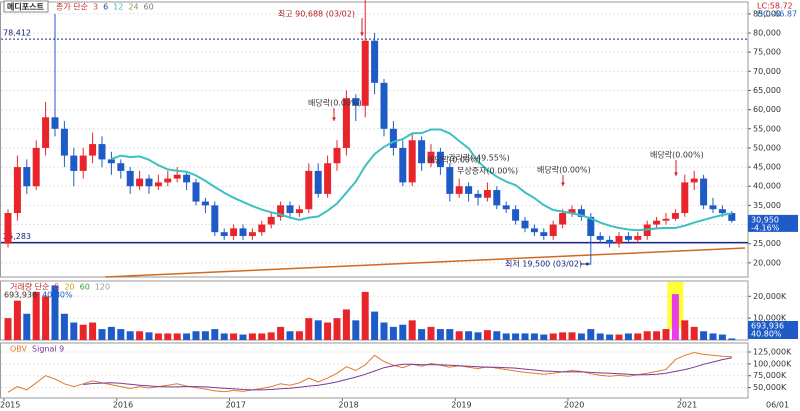 This screenshot has height=411, width=800. Describe the element at coordinates (57, 295) in the screenshot. I see `legend-label: 40.80%` at that location.